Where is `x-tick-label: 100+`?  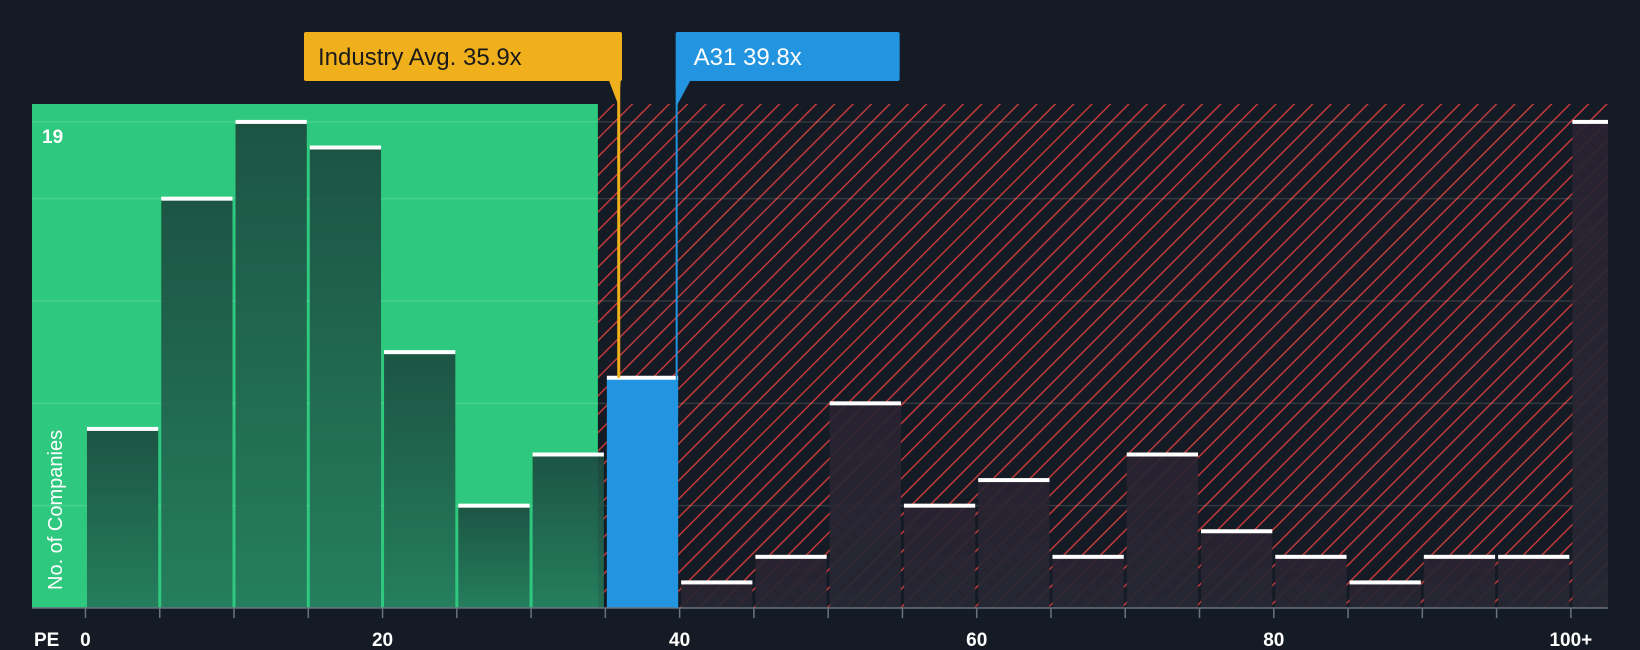
x-tick-label: 100+ is located at coordinates (1570, 640).